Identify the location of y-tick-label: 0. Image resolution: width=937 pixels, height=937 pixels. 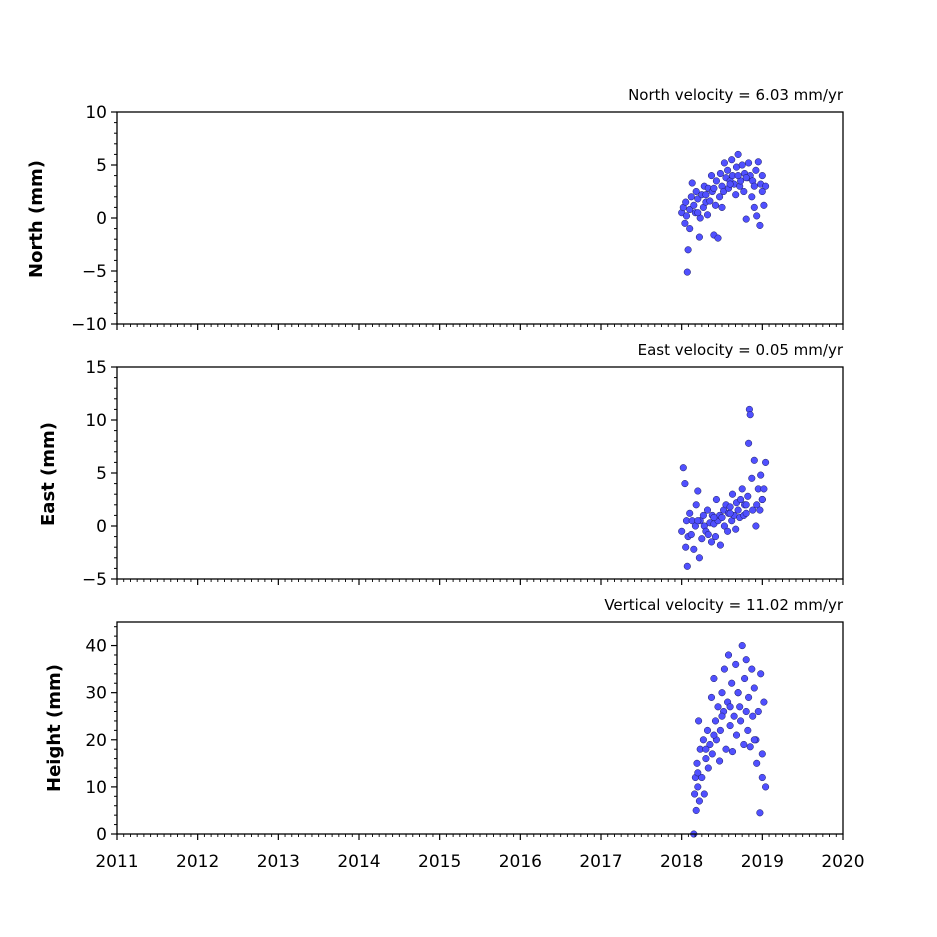
(101, 527).